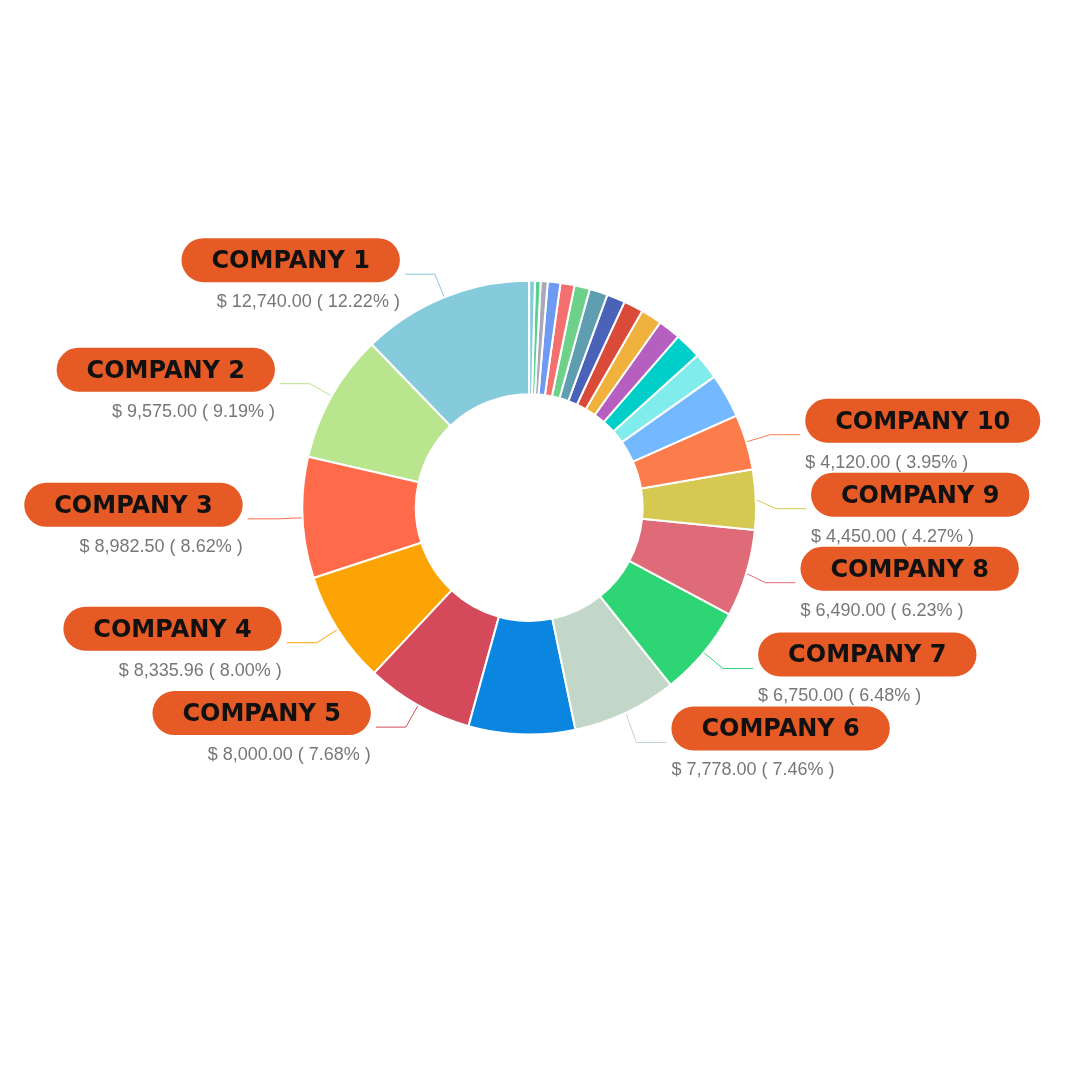  What do you see at coordinates (165, 369) in the screenshot?
I see `slice-label: COMPANY 2` at bounding box center [165, 369].